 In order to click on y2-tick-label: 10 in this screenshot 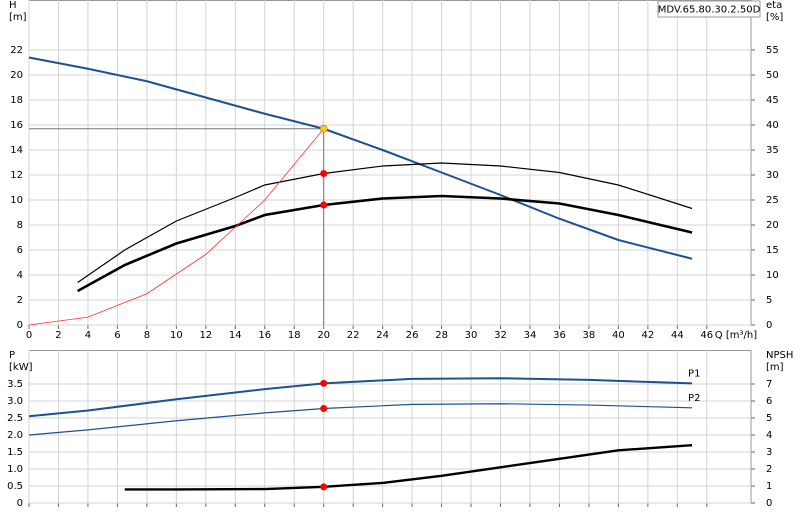, I will do `click(772, 275)`.